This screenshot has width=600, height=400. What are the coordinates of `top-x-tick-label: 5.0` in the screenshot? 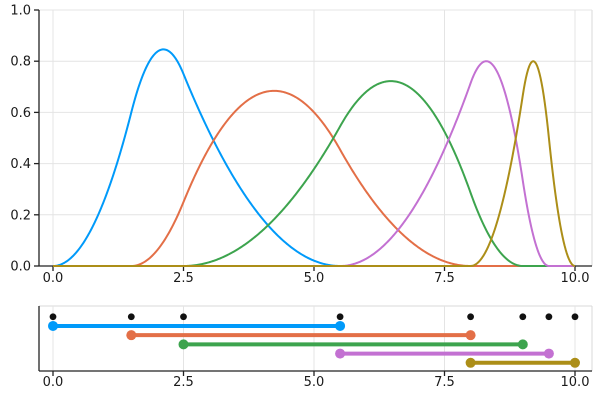 It's located at (314, 278).